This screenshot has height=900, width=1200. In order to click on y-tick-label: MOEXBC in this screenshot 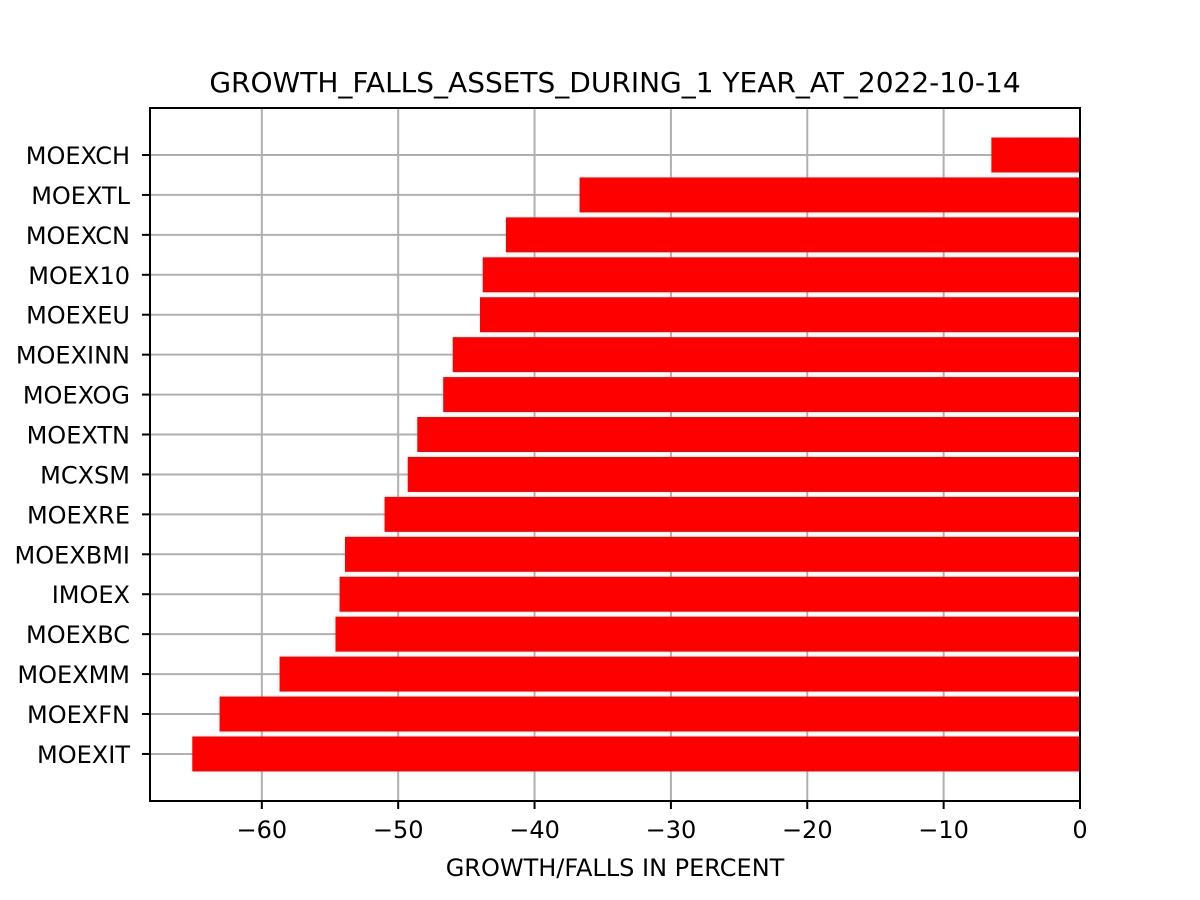, I will do `click(78, 635)`.